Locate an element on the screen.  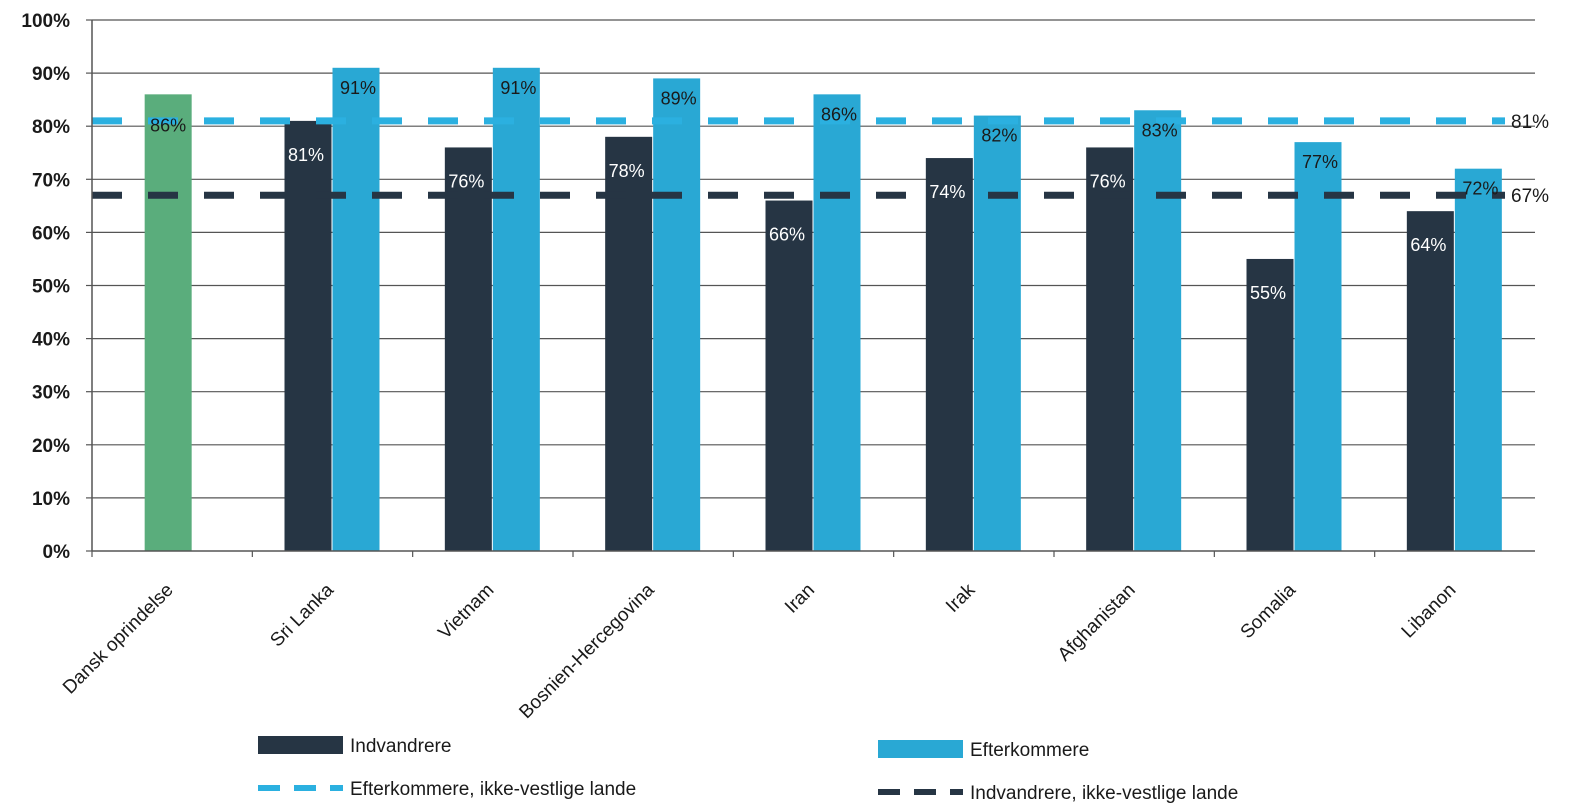
data-label: 66% is located at coordinates (787, 235).